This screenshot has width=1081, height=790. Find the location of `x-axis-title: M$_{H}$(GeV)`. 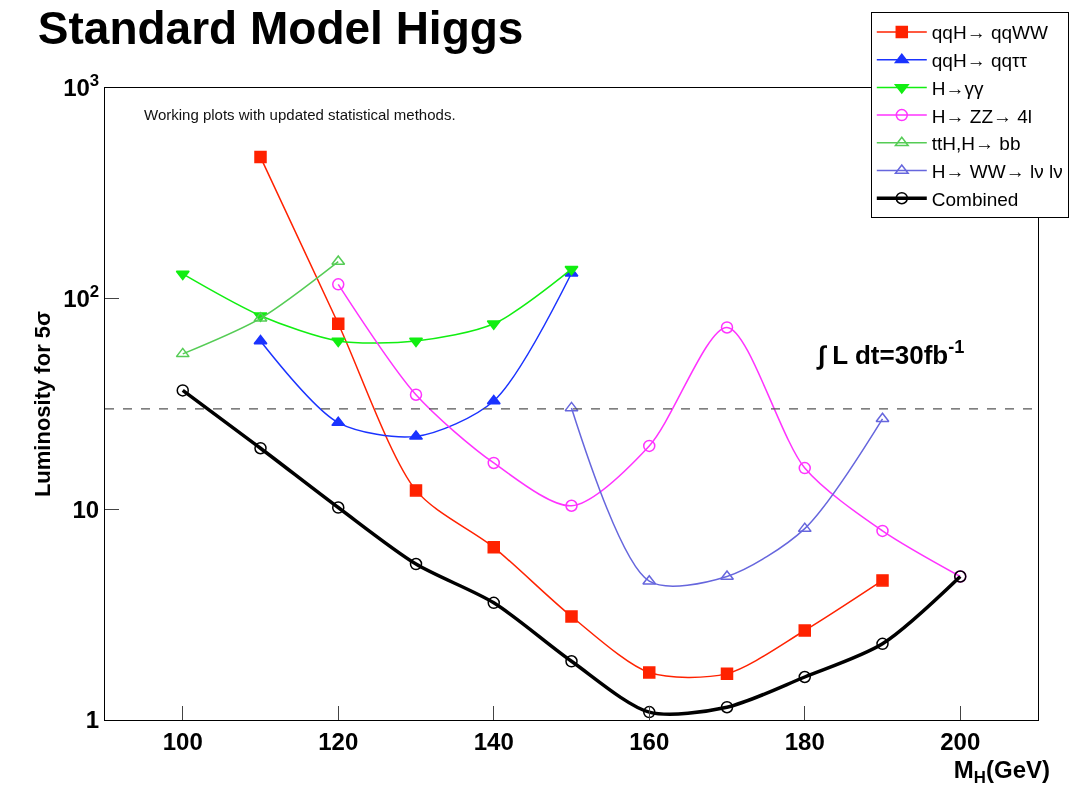

x-axis-title: M$_{H}$(GeV) is located at coordinates (1001, 772).